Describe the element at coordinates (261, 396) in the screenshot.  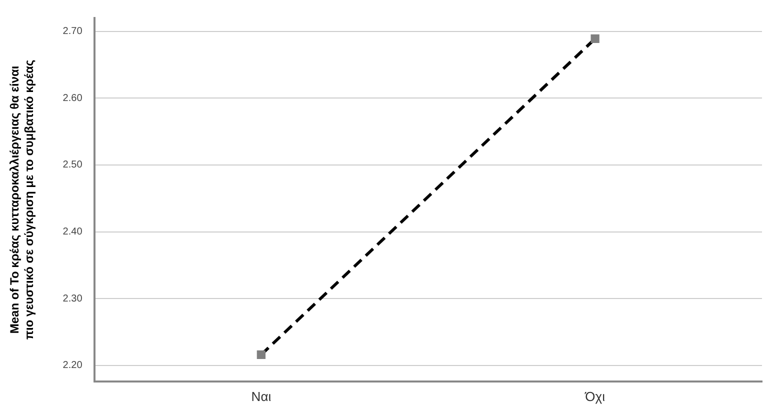
I see `x-tick-label: Ναι` at that location.